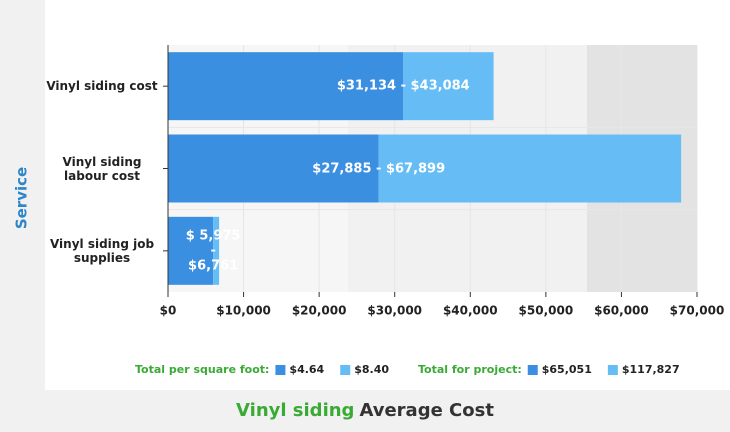 Image resolution: width=730 pixels, height=432 pixels. What do you see at coordinates (546, 311) in the screenshot?
I see `x-tick-label: $50,000` at bounding box center [546, 311].